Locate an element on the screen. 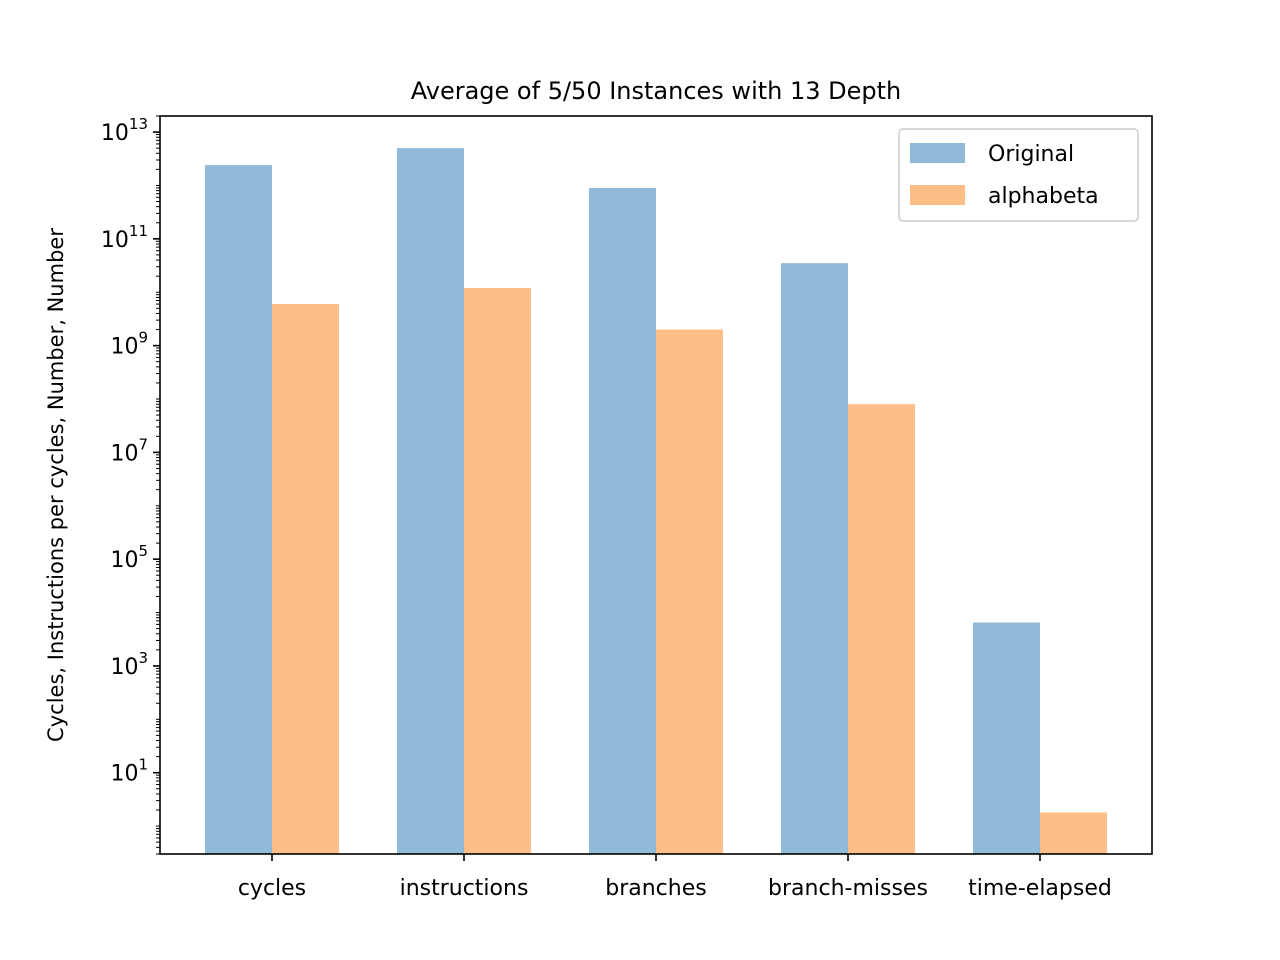 The width and height of the screenshot is (1280, 960). bar-alphabeta-cycles is located at coordinates (305, 579).